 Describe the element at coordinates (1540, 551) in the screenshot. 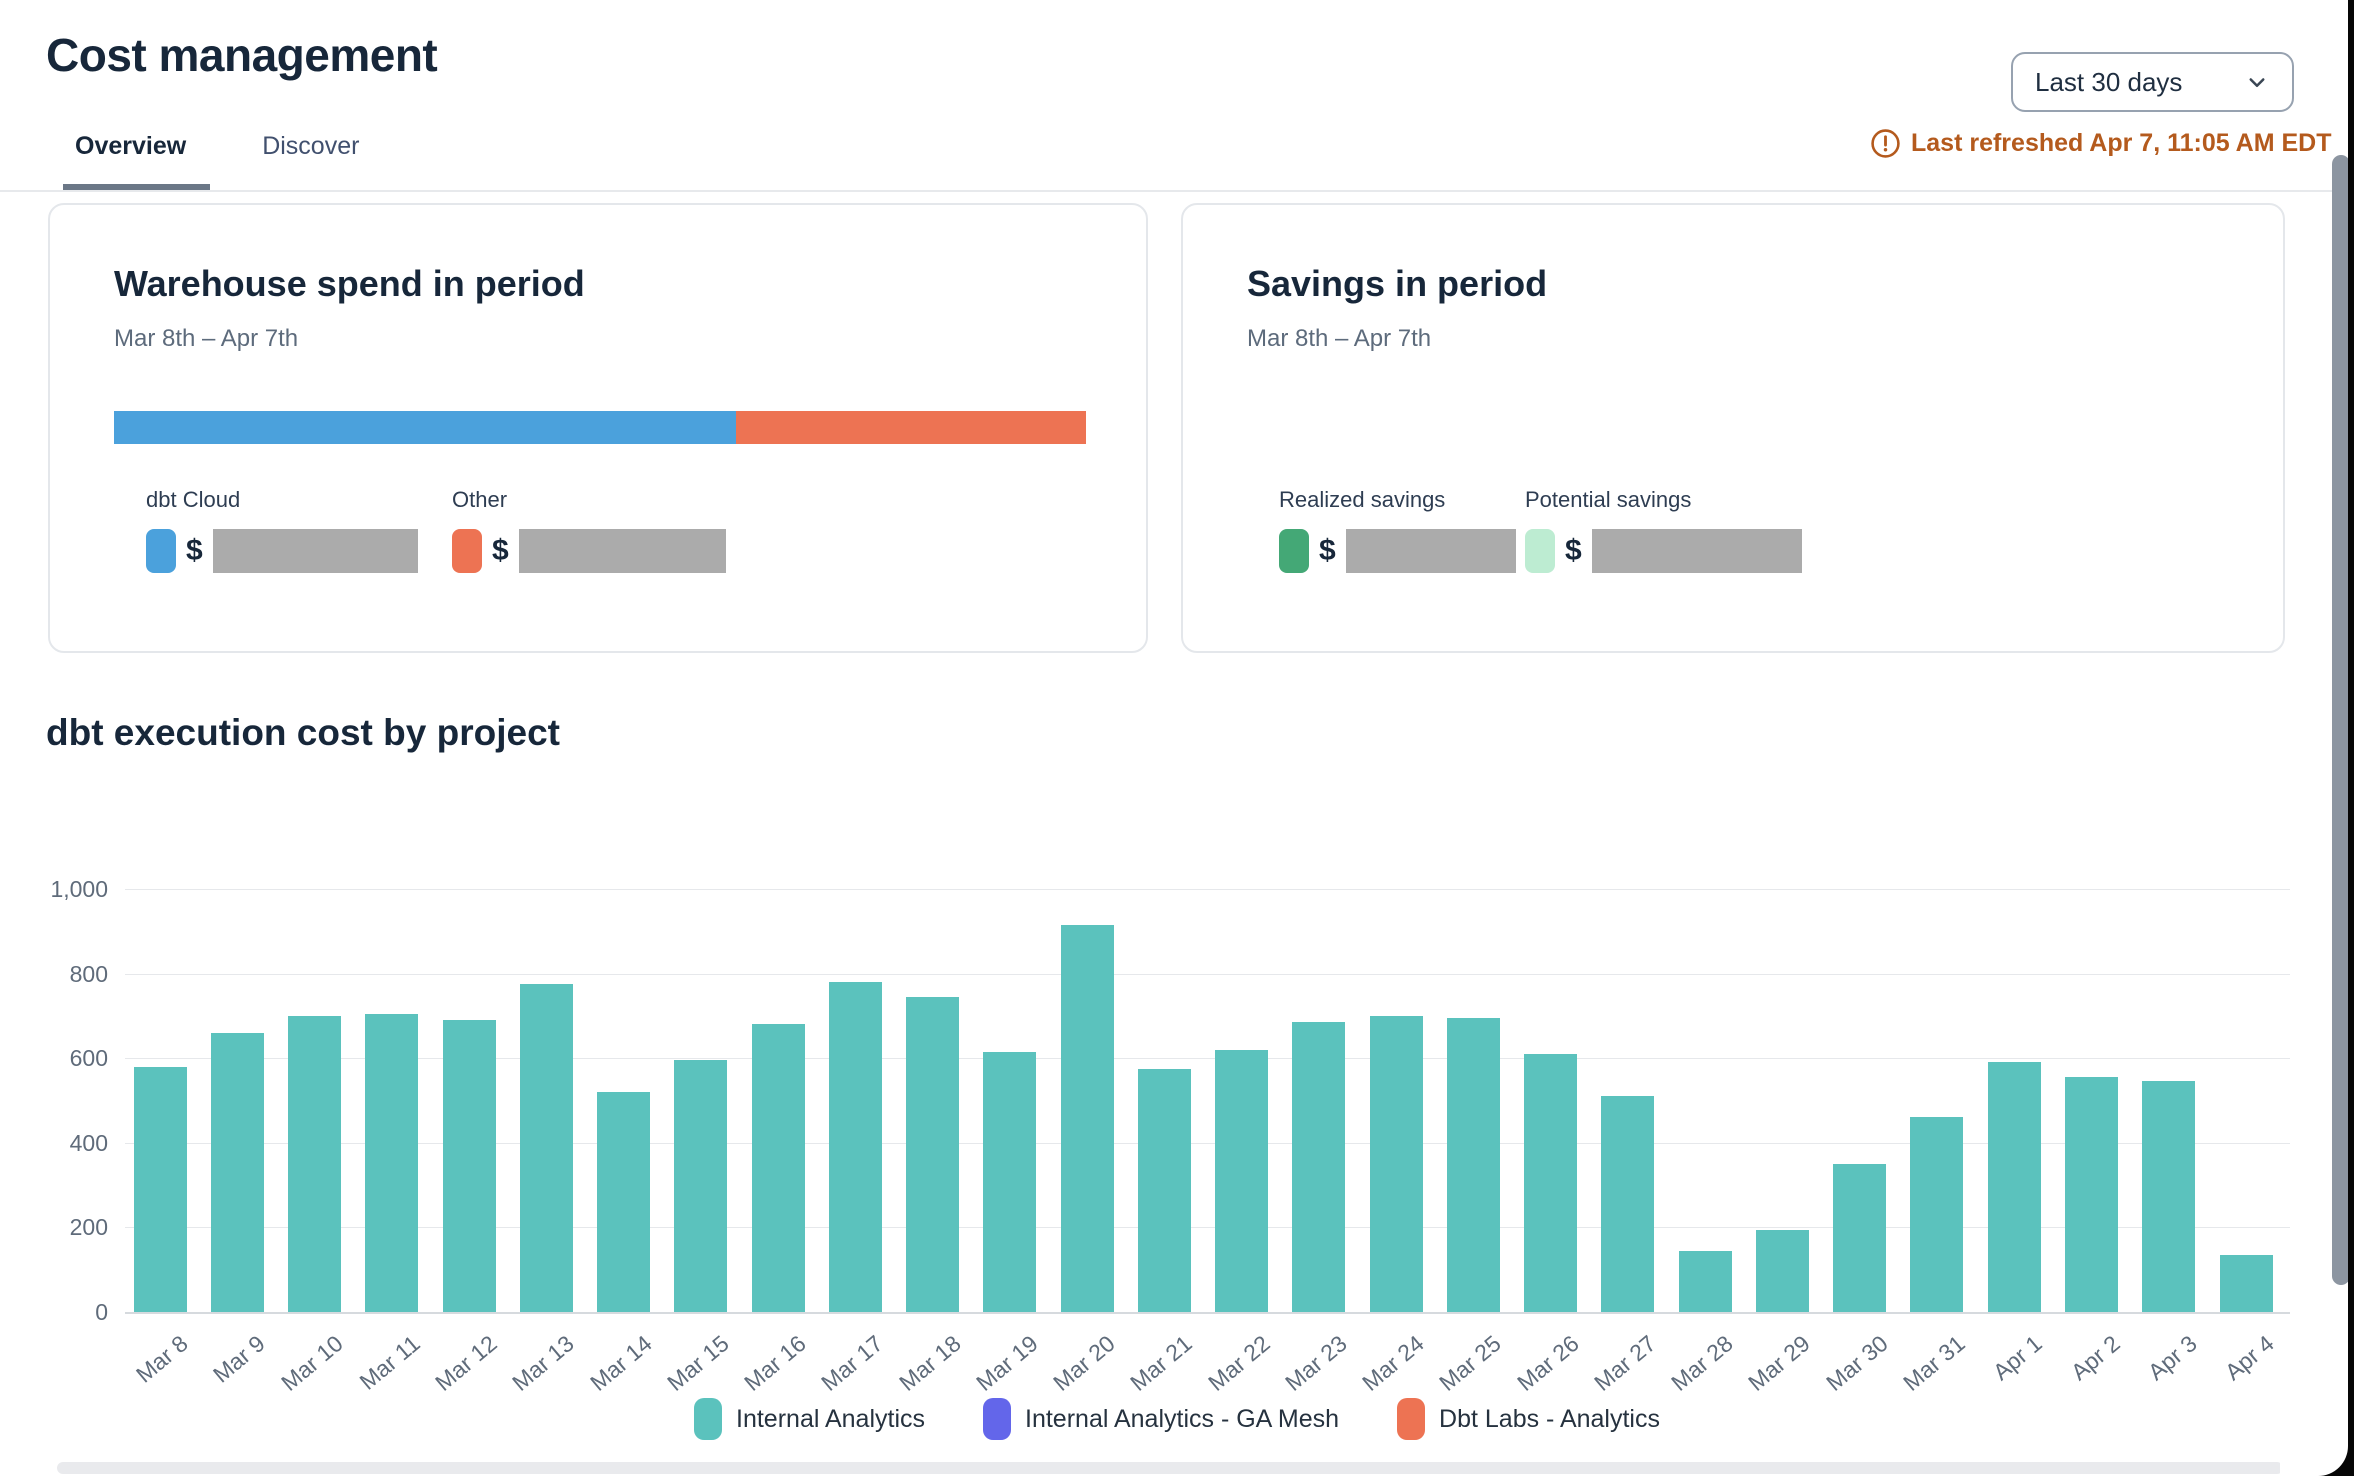

I see `potential-savings-swatch` at that location.